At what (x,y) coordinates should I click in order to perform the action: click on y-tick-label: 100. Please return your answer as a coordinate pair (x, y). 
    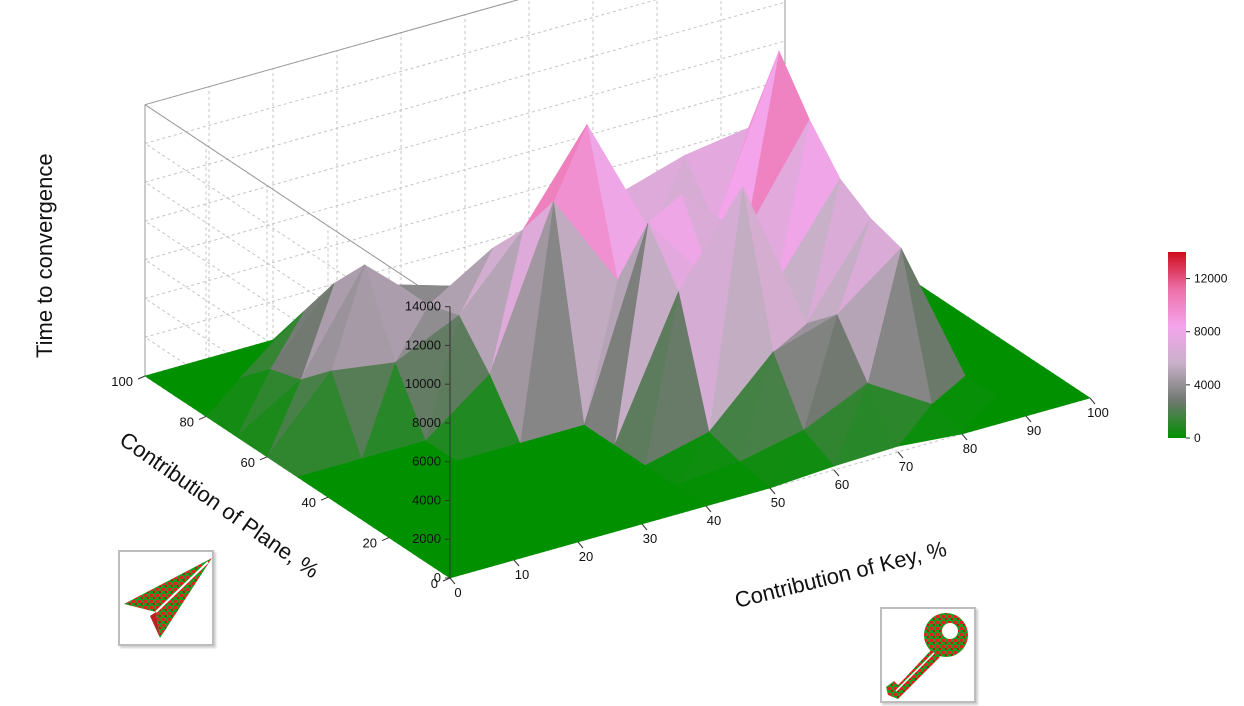
    Looking at the image, I should click on (122, 381).